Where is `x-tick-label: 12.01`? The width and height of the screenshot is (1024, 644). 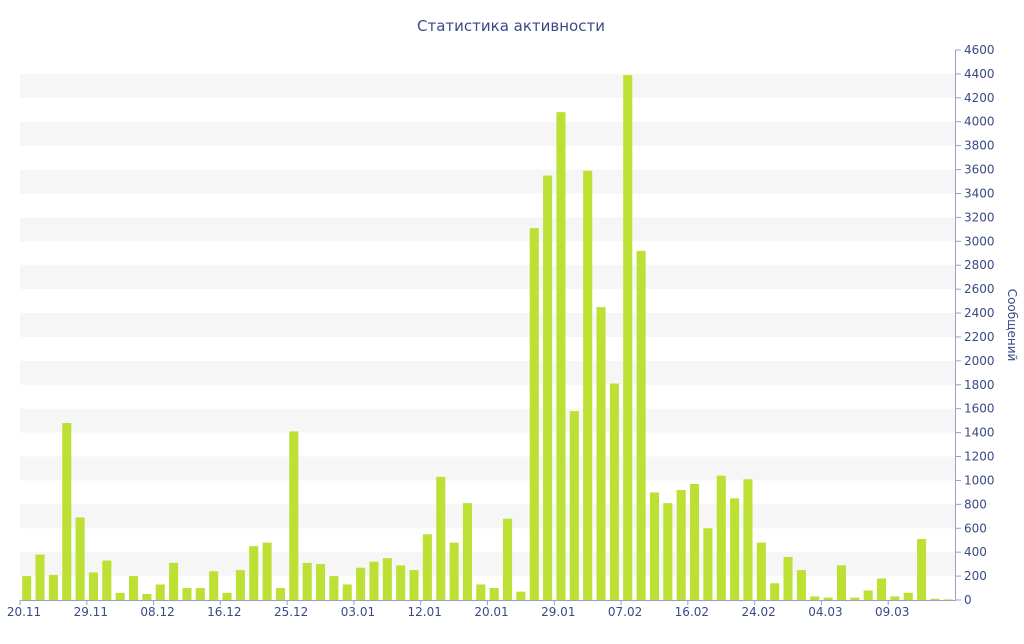
x-tick-label: 12.01 is located at coordinates (425, 612).